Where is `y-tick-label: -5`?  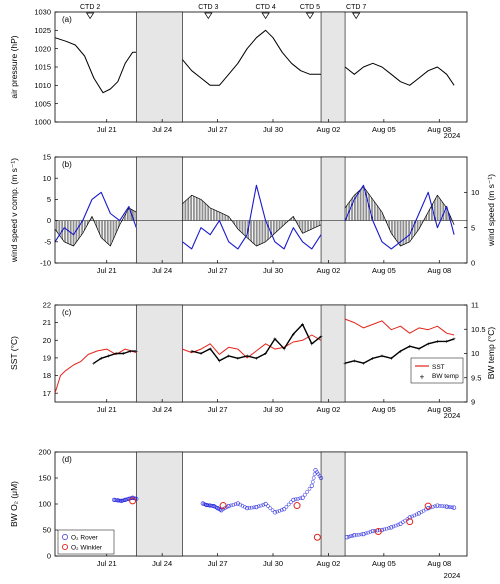
y-tick-label: -5 is located at coordinates (47, 241).